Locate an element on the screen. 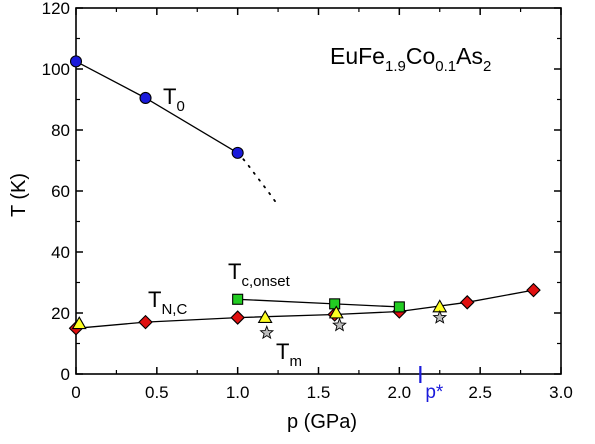 The height and width of the screenshot is (444, 595). TNC-label: TN,C is located at coordinates (167, 302).